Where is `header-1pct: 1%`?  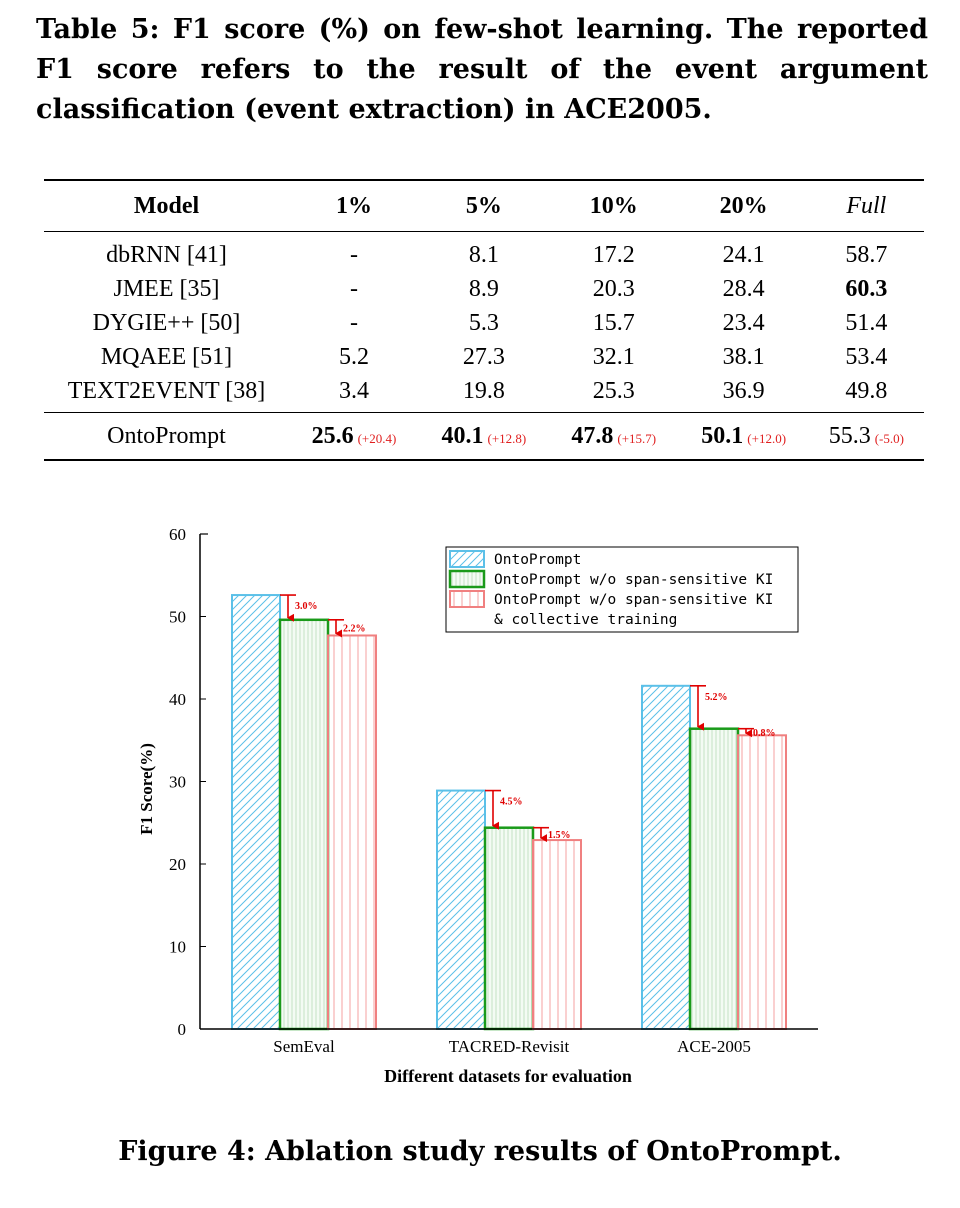 header-1pct: 1% is located at coordinates (353, 205).